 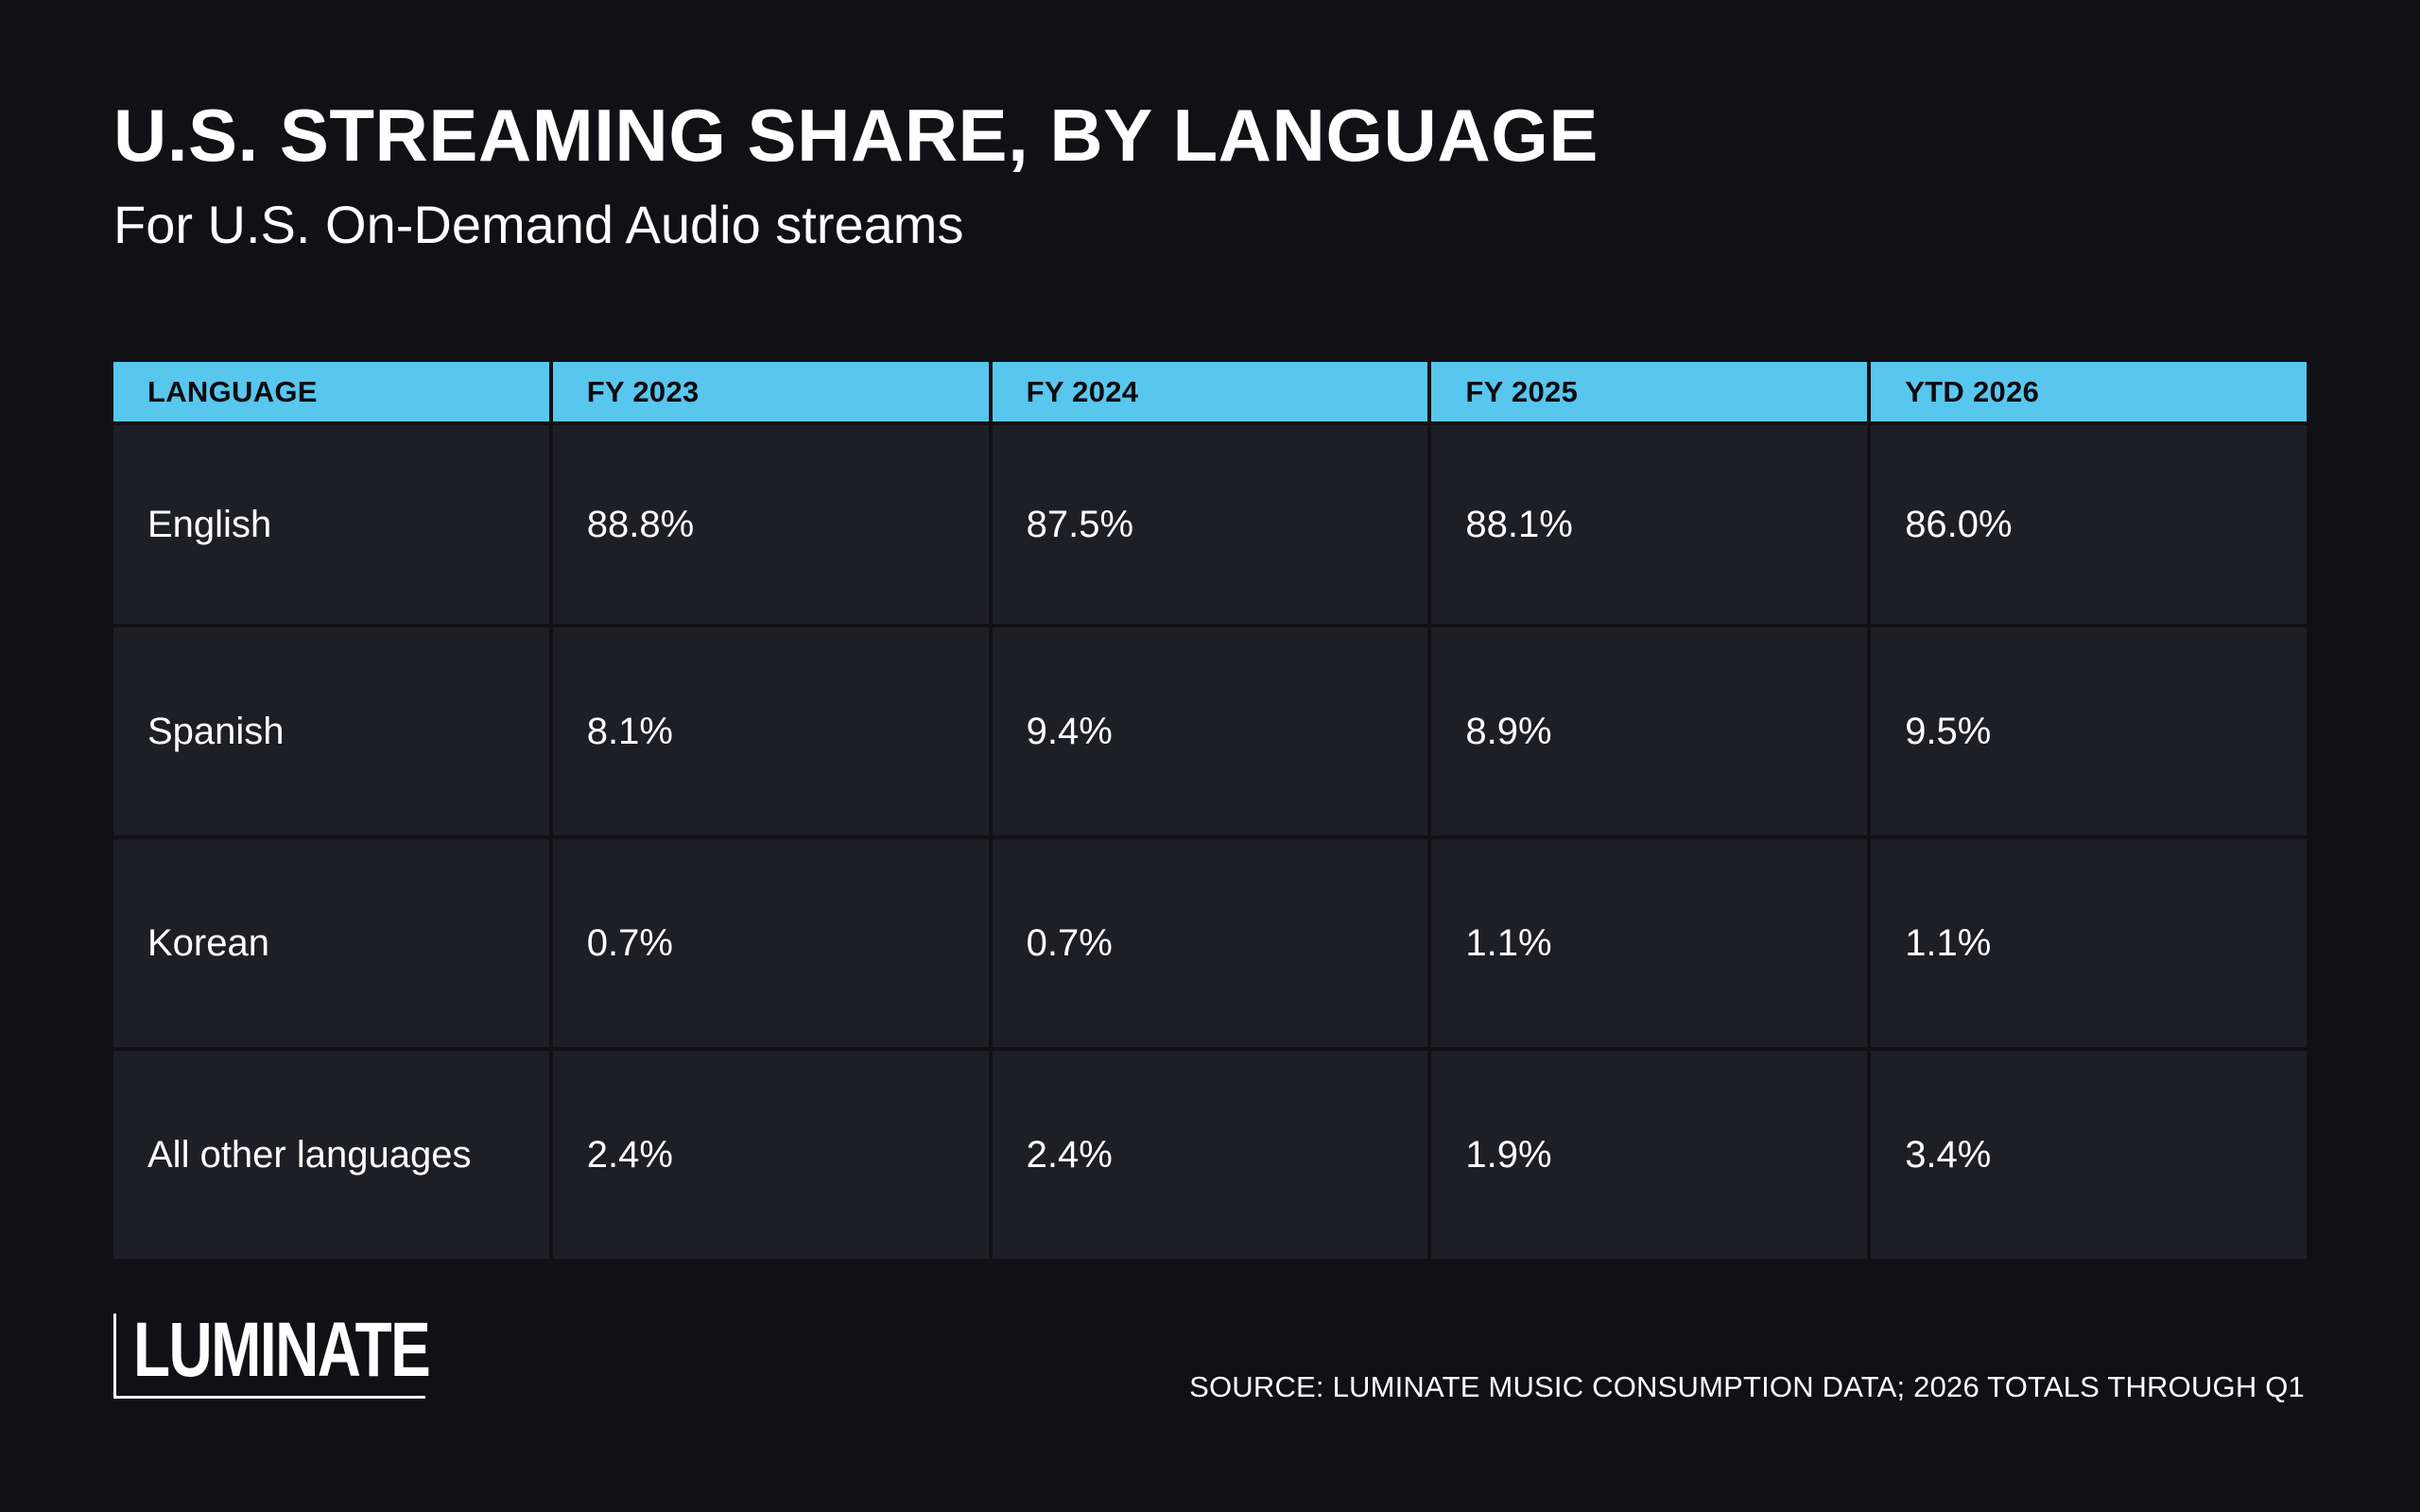 What do you see at coordinates (2089, 524) in the screenshot?
I see `value-cell: 86.0%` at bounding box center [2089, 524].